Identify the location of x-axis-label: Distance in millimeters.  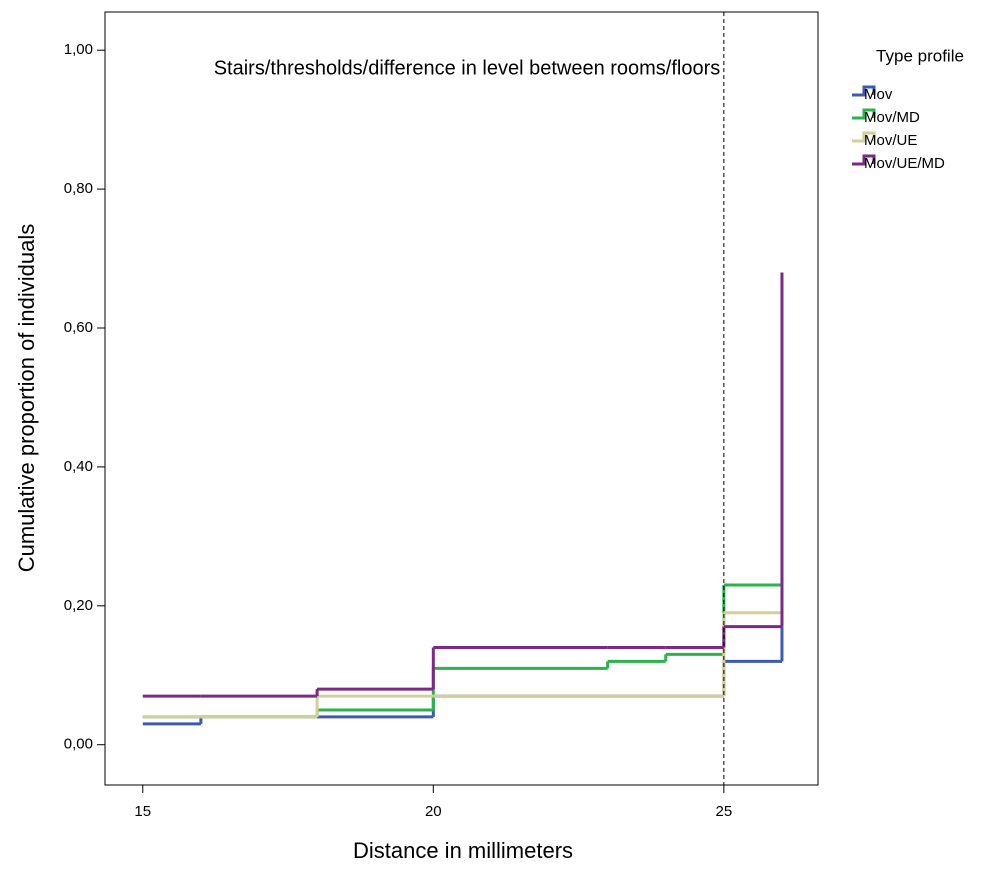
(463, 850).